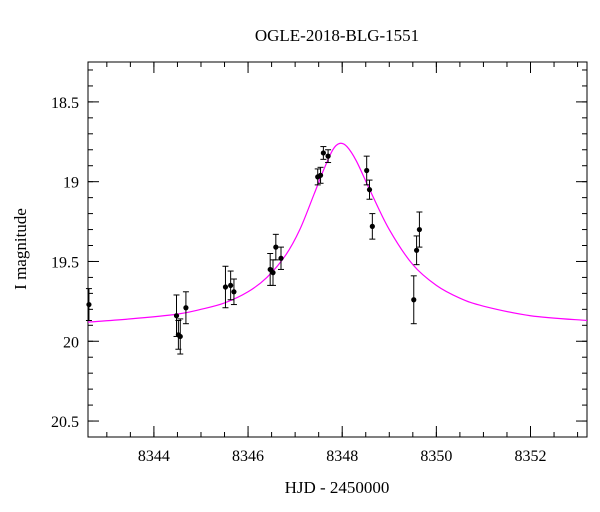  Describe the element at coordinates (65, 422) in the screenshot. I see `y-tick-label: 20.5` at that location.